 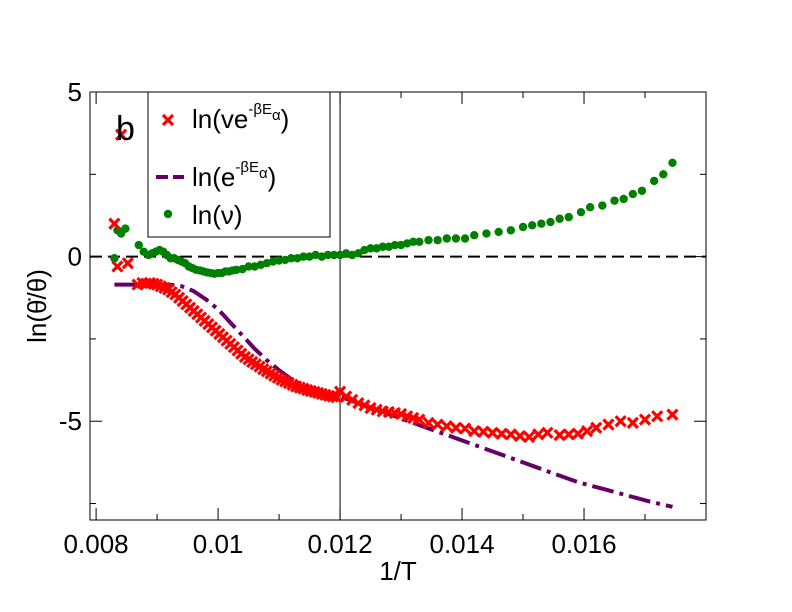 What do you see at coordinates (96, 544) in the screenshot?
I see `x-tick-label: 0.008` at bounding box center [96, 544].